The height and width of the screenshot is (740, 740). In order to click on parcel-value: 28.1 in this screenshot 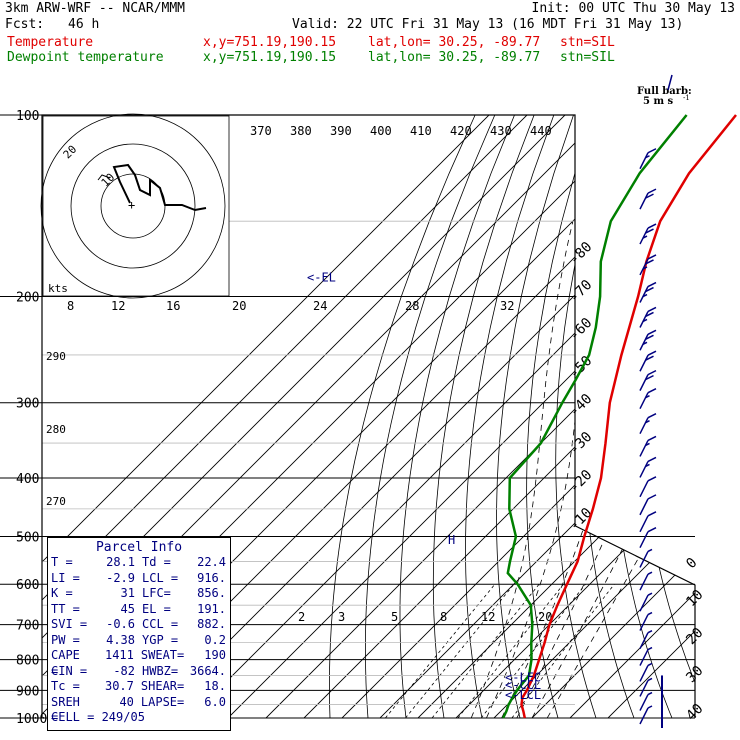, I will do `click(120, 562)`.